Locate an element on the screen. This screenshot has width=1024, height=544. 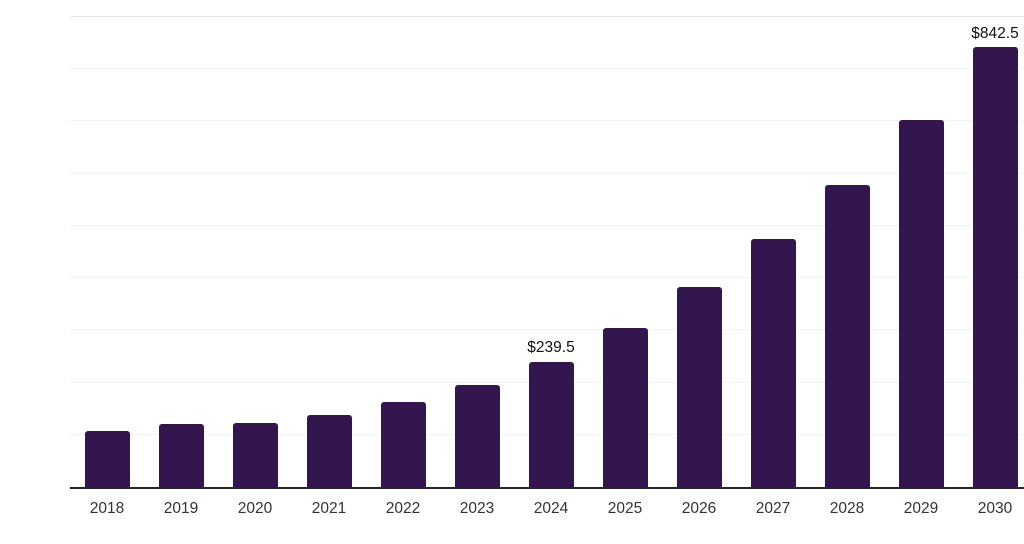
x-tick-2027: 2027 is located at coordinates (773, 508).